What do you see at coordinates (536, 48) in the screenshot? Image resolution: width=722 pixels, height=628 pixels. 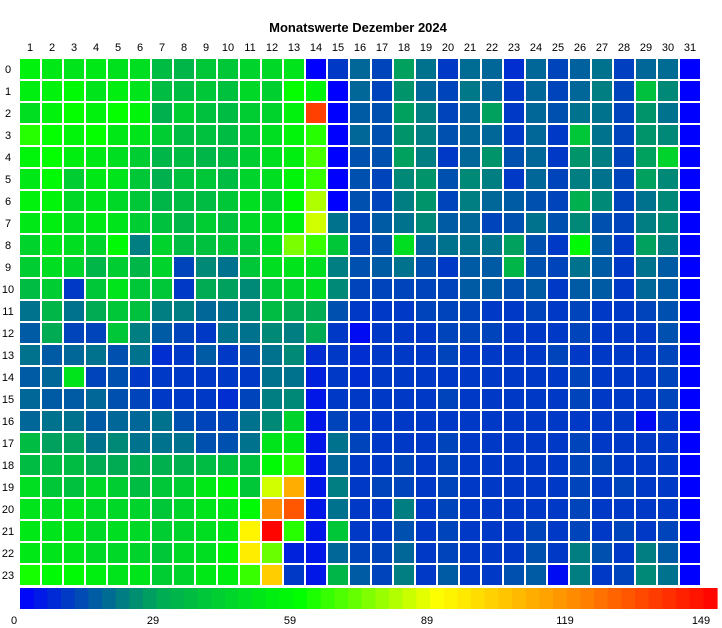 I see `x-tick-label: 24` at bounding box center [536, 48].